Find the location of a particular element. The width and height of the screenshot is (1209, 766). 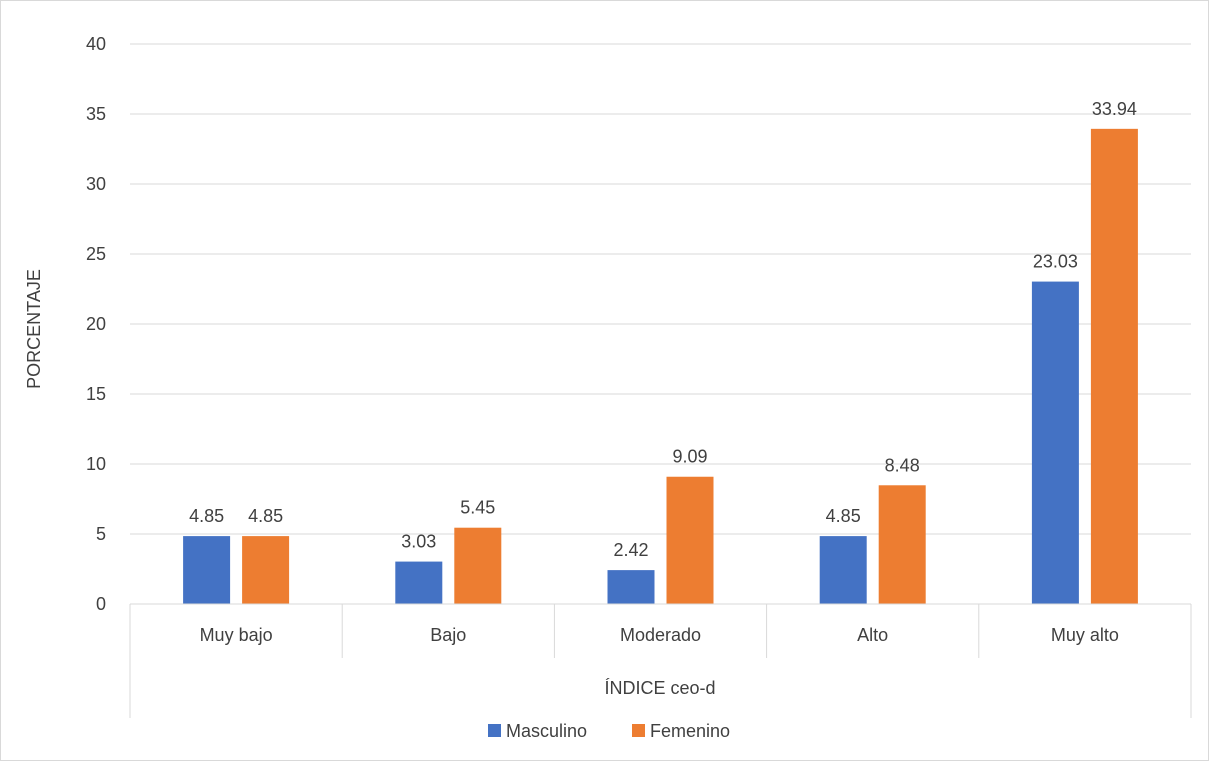

y-tick-label: 15 is located at coordinates (96, 394).